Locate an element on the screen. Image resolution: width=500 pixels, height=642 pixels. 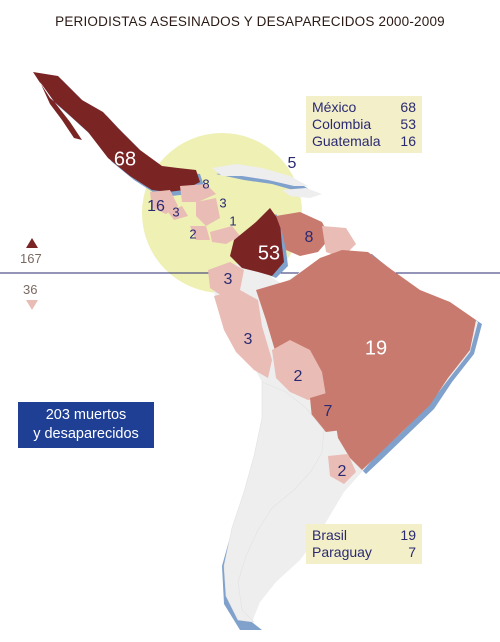
label-costarica: 2 is located at coordinates (193, 234).